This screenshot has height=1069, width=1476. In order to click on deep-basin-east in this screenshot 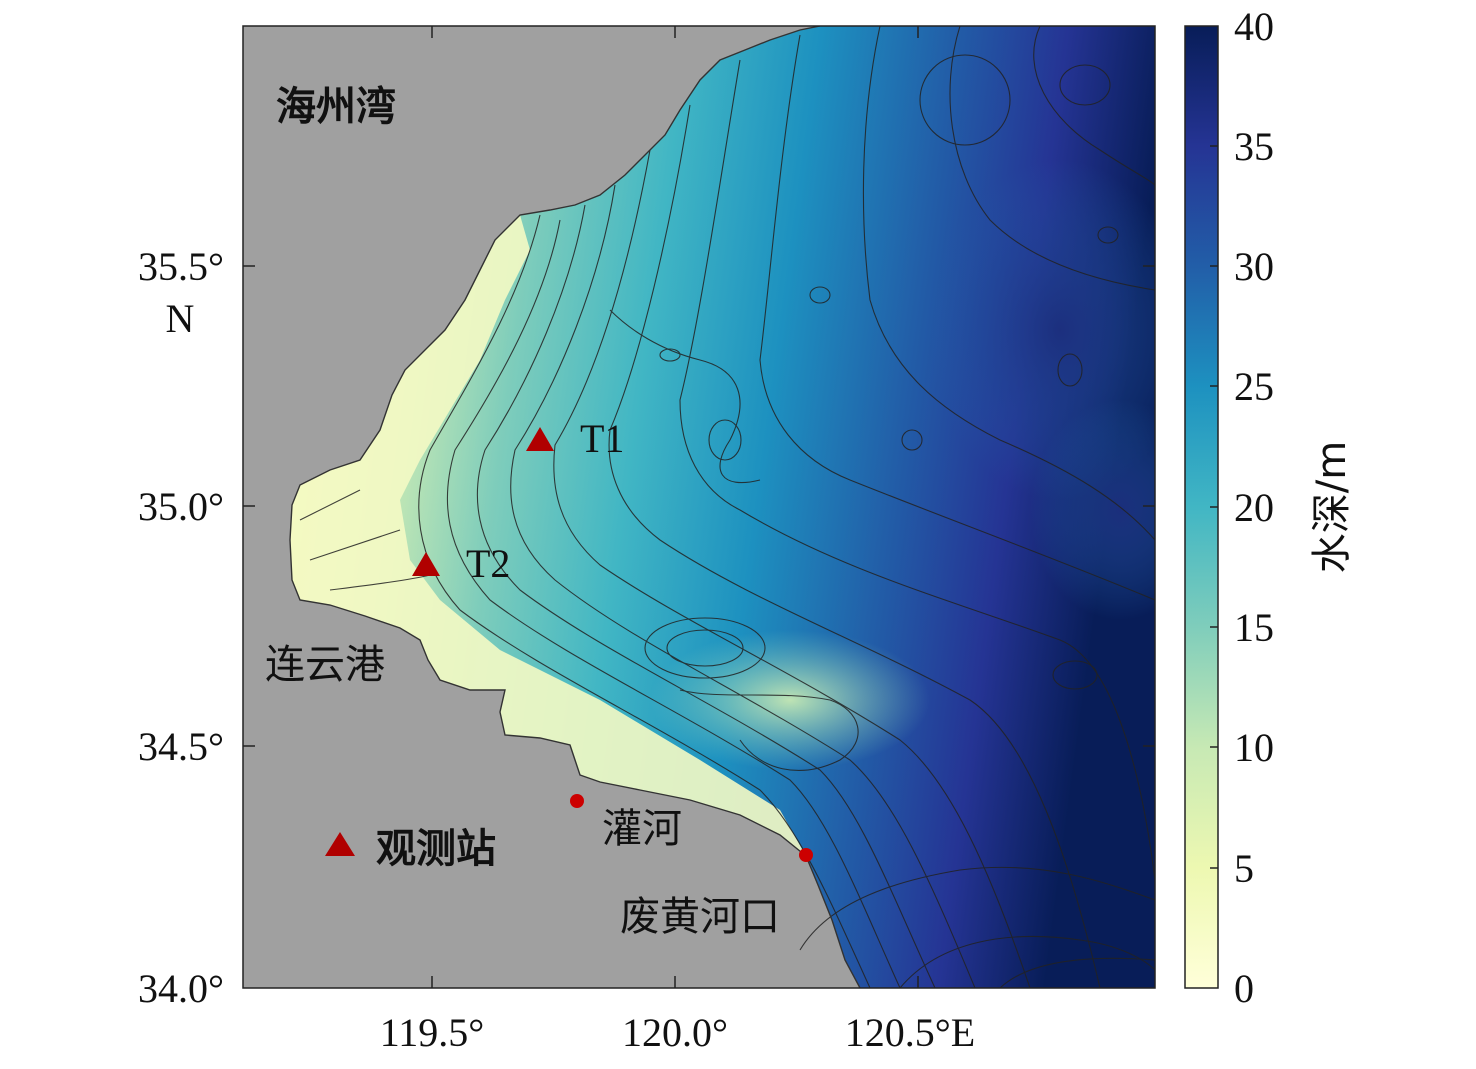, I will do `click(1092, 510)`.